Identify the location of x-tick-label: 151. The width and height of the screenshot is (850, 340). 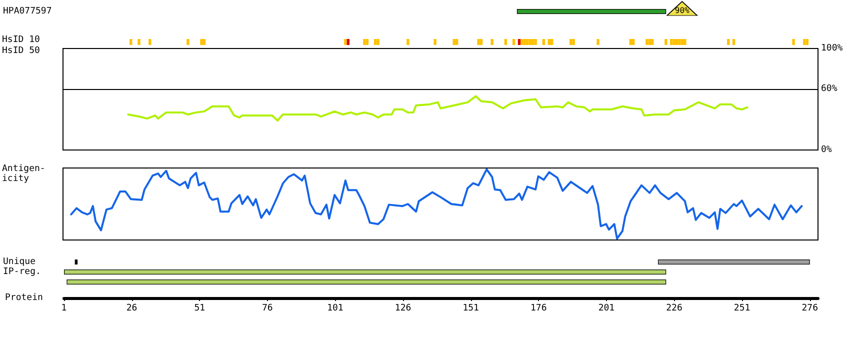
(470, 309).